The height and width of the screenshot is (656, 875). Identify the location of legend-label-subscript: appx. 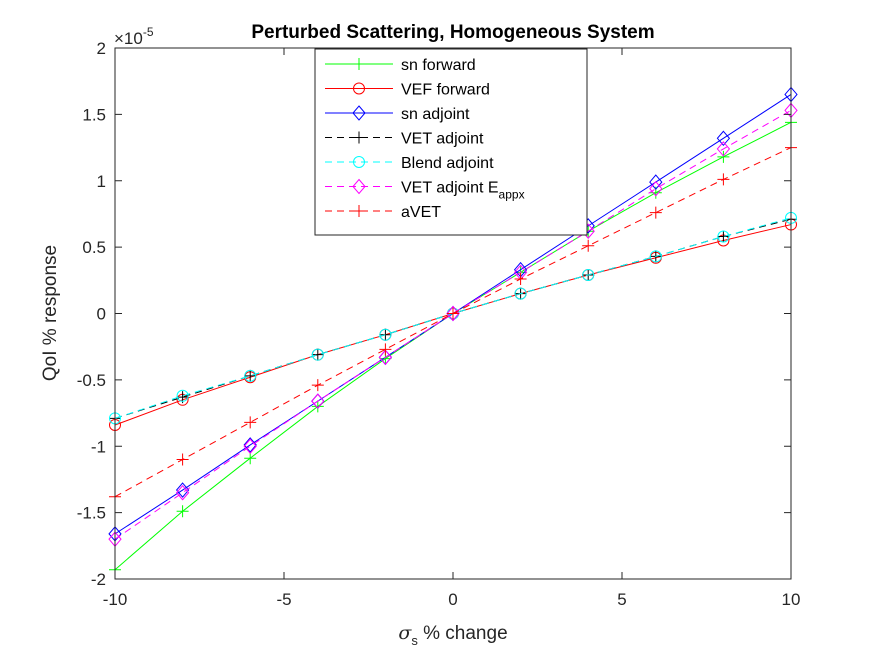
(512, 195).